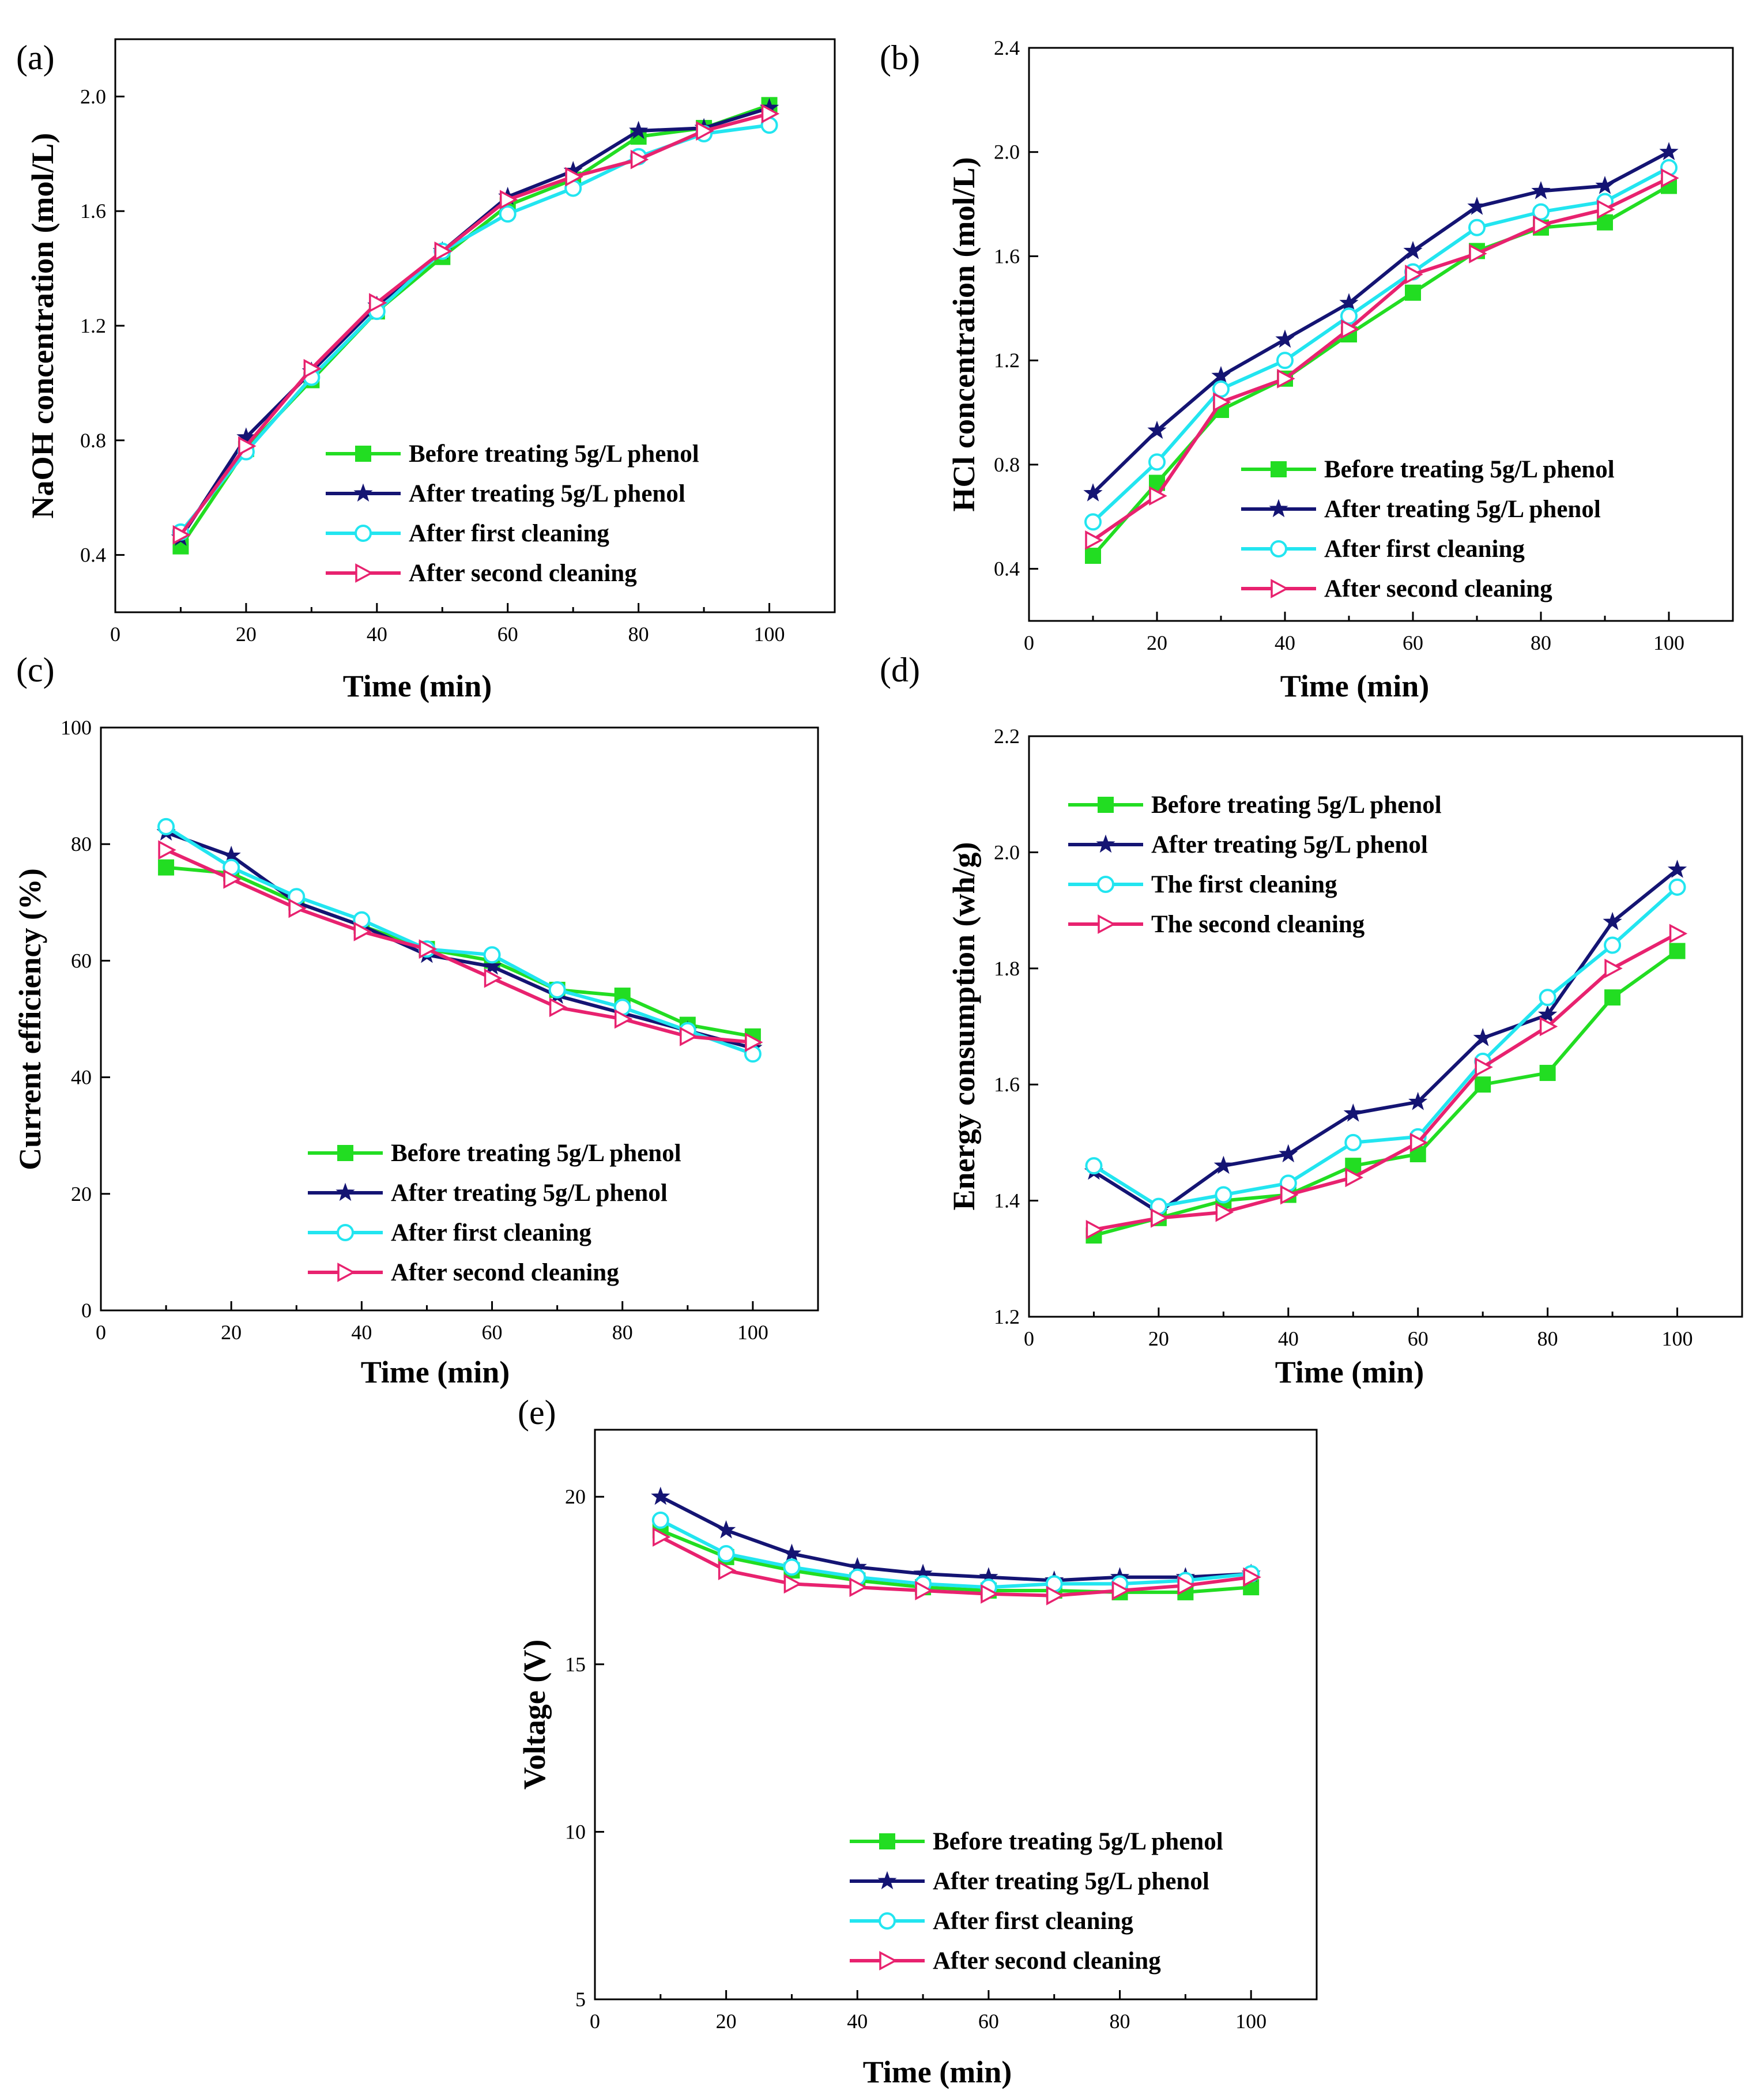 The height and width of the screenshot is (2091, 1764). I want to click on y-tick-label: 2.0, so click(1007, 152).